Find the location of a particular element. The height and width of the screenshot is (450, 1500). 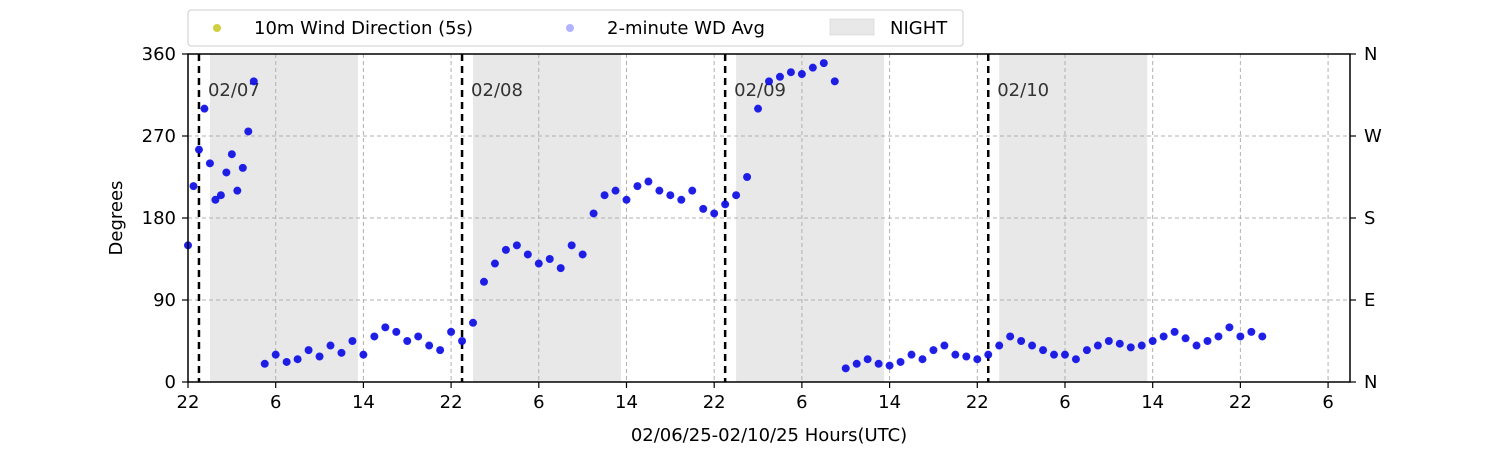

legend-label-wd-avg: 2-minute WD Avg is located at coordinates (686, 28).